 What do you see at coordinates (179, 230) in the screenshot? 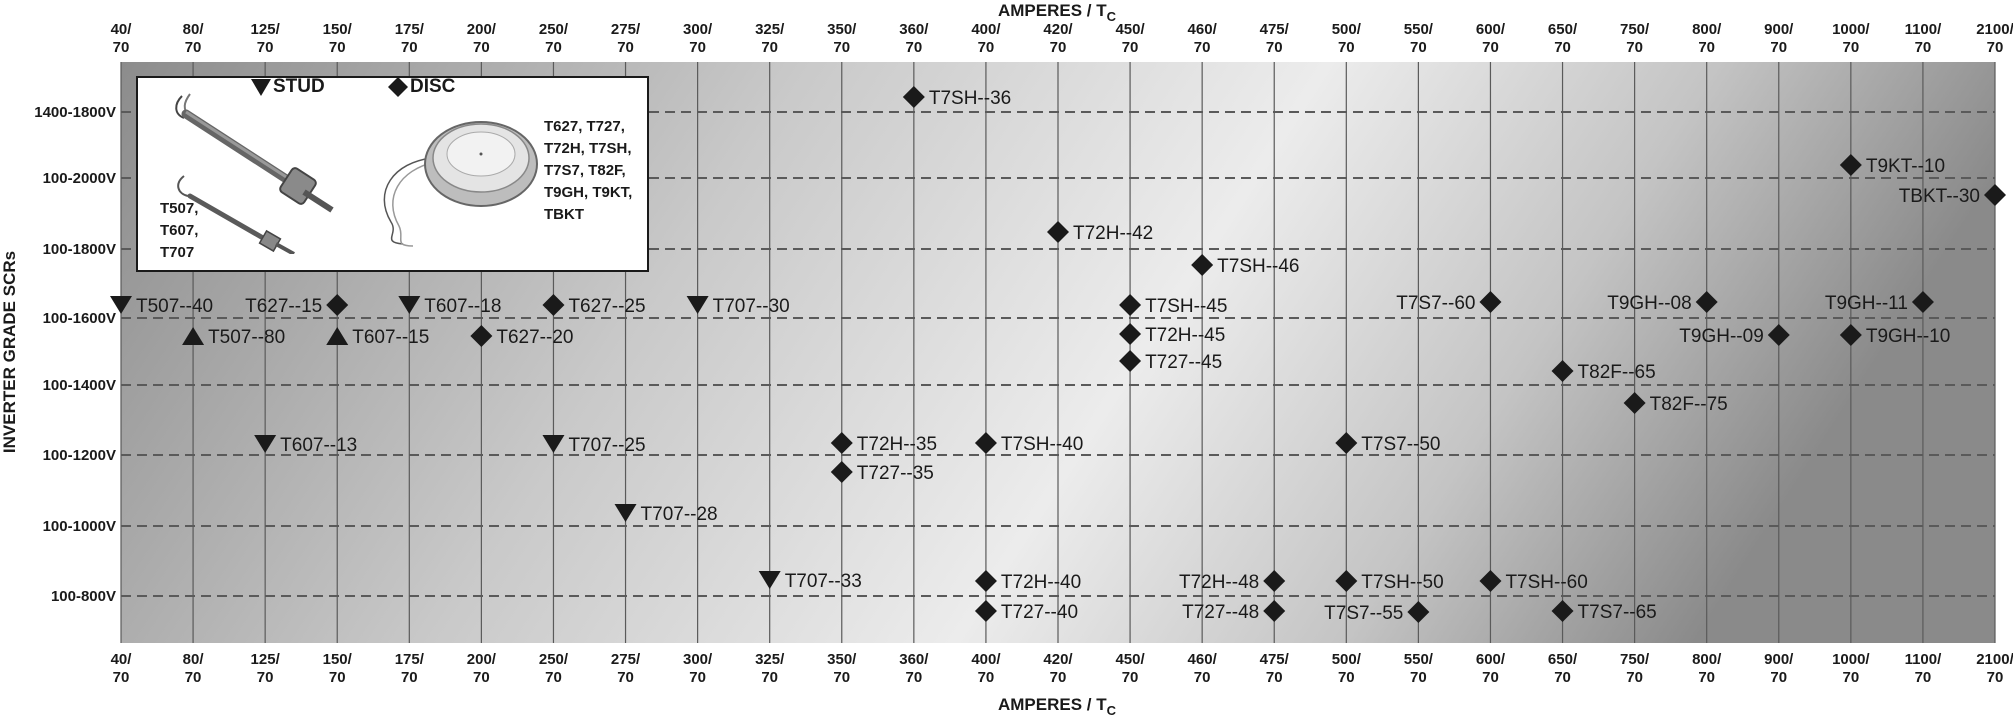
I see `stud-model-list: T507, T607, T707` at bounding box center [179, 230].